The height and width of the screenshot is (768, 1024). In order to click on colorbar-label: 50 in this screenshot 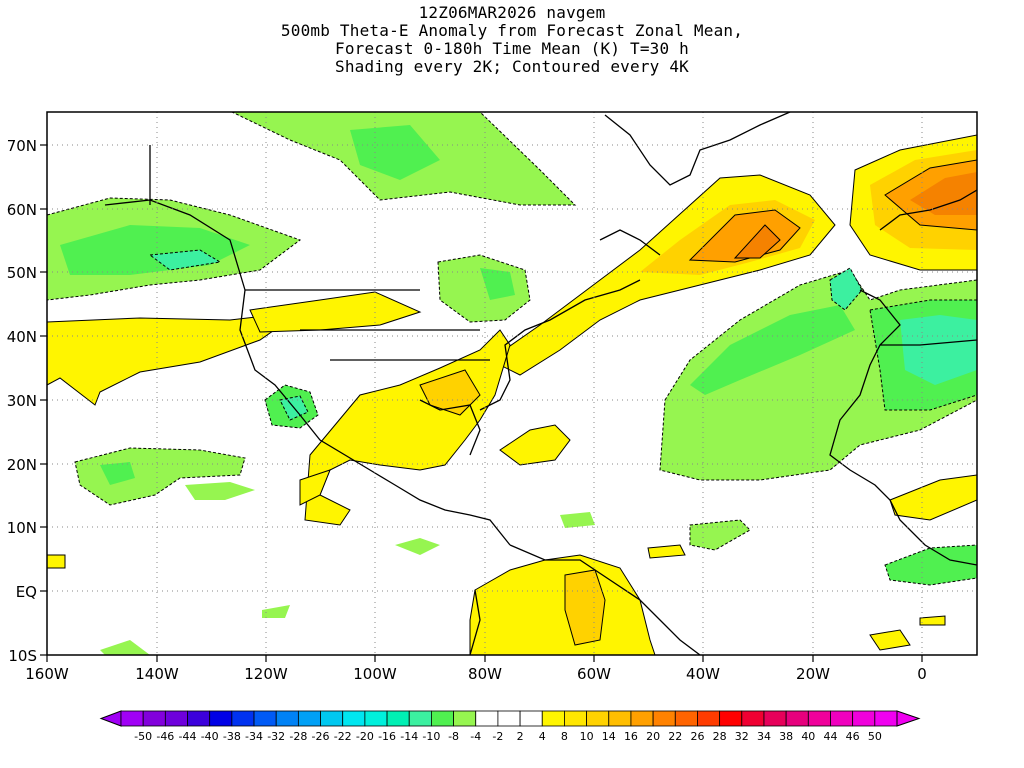, I will do `click(875, 736)`.